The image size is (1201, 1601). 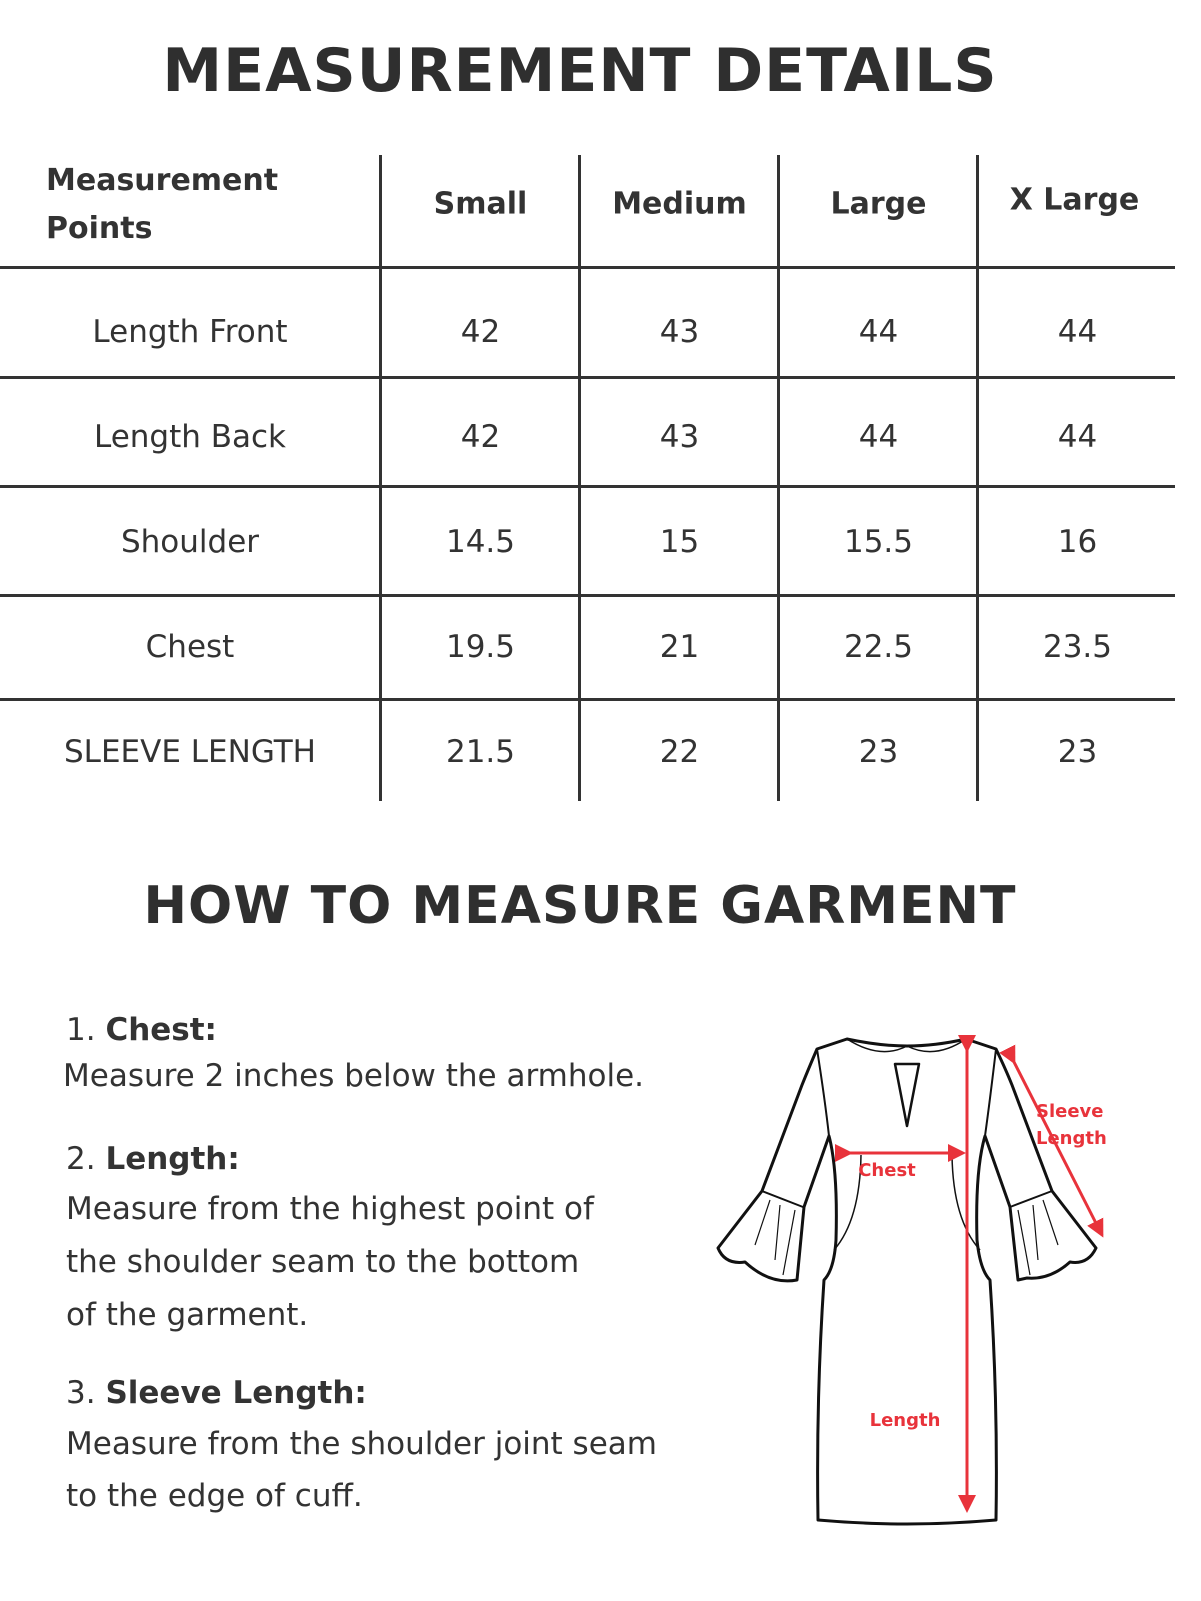 I want to click on measurement-arrows, so click(x=969, y=1274).